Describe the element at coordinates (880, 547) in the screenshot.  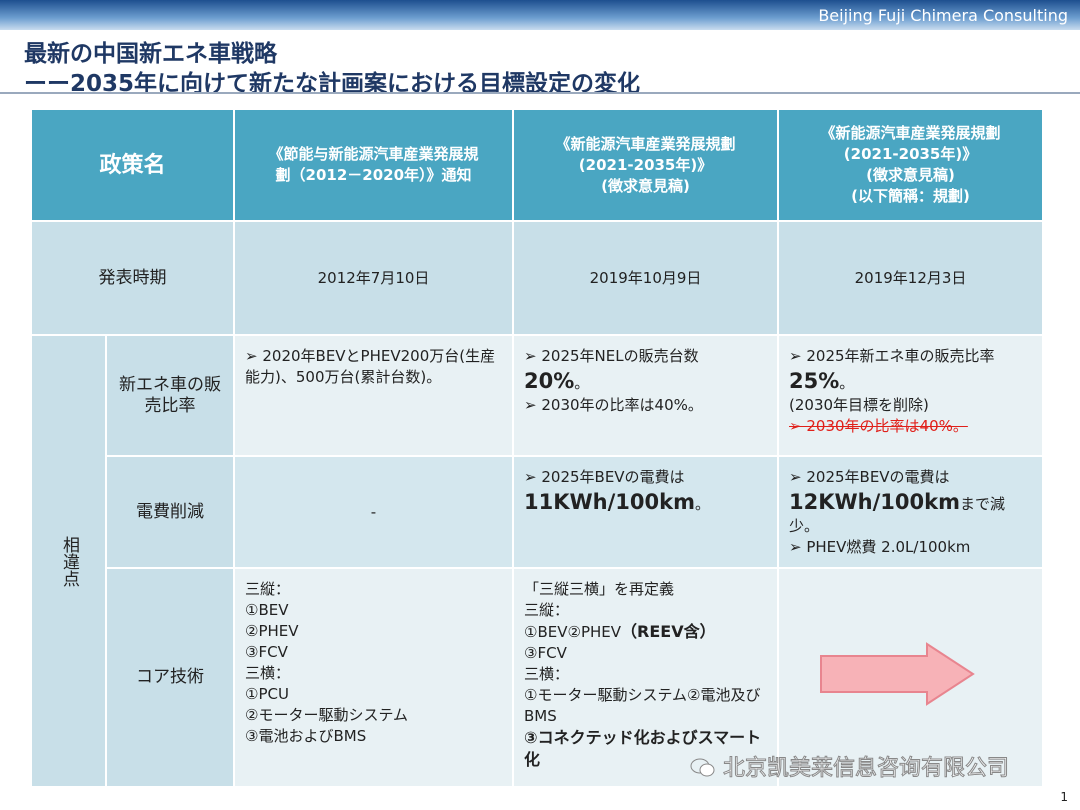
I see `text-run: ➢ PHEV燃費 2.0L/100km` at that location.